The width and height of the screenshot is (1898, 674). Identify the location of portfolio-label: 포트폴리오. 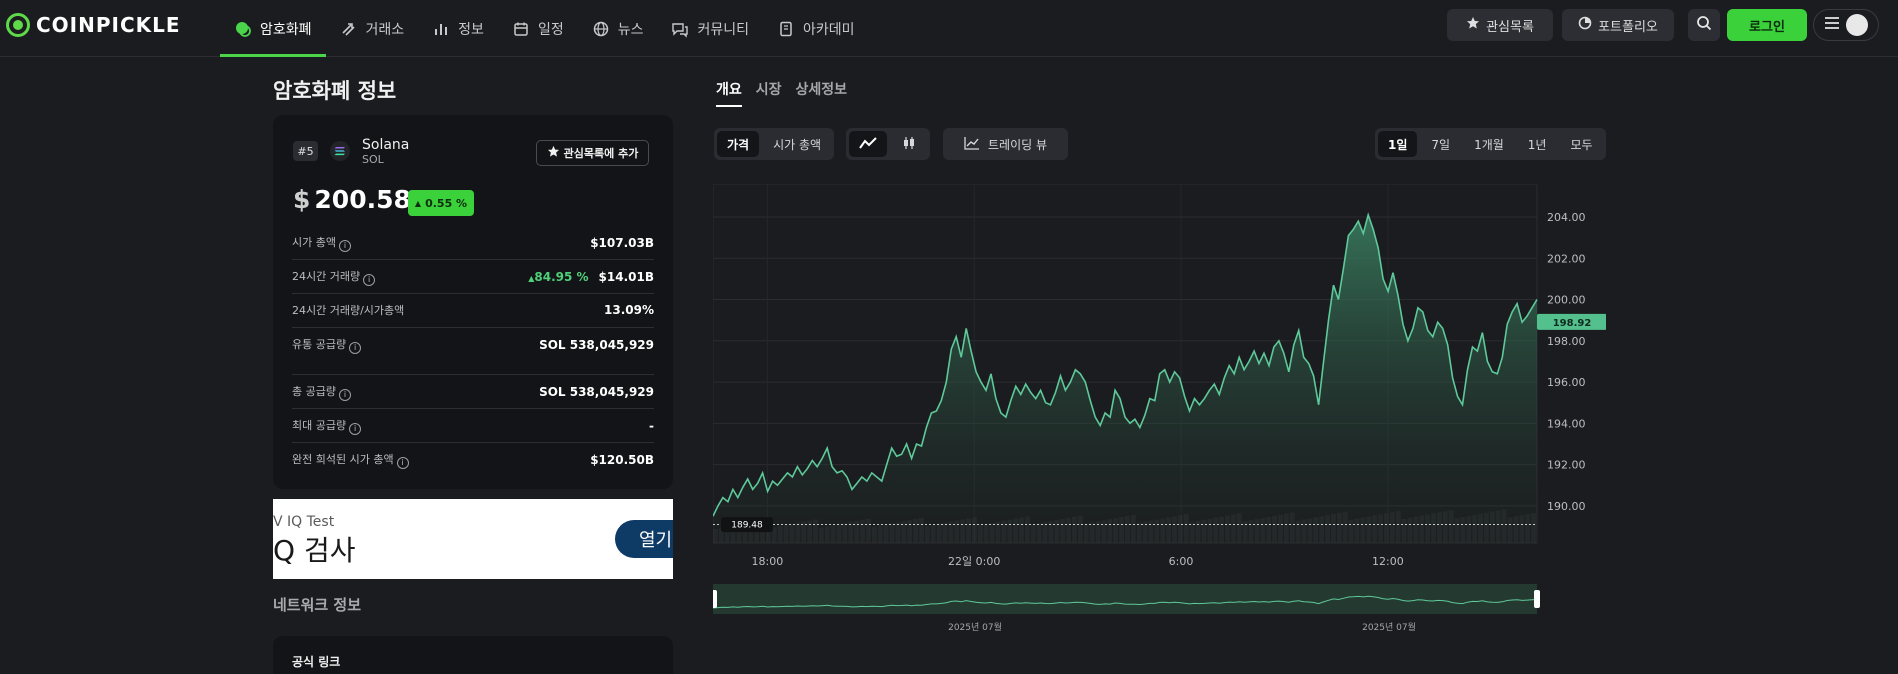
(1628, 27).